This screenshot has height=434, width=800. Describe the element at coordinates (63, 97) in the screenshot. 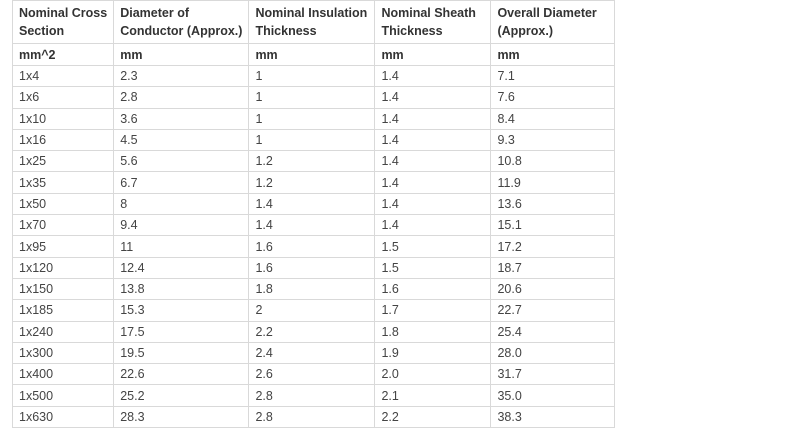

I see `table-cell: 1x6` at that location.